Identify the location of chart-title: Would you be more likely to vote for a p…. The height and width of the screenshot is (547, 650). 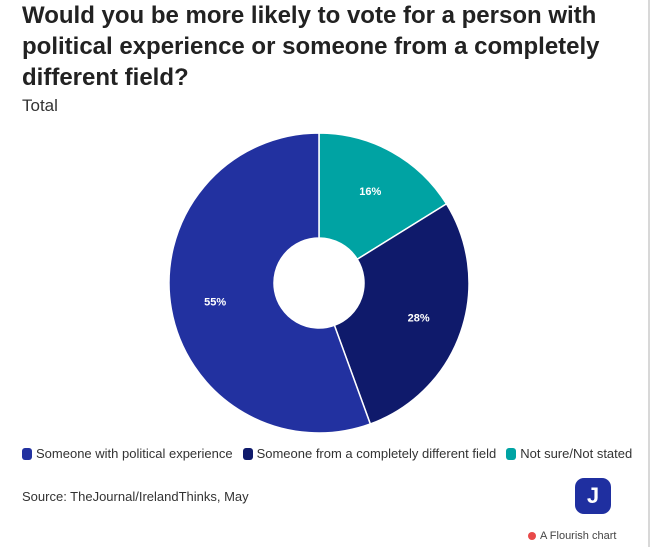
(311, 46).